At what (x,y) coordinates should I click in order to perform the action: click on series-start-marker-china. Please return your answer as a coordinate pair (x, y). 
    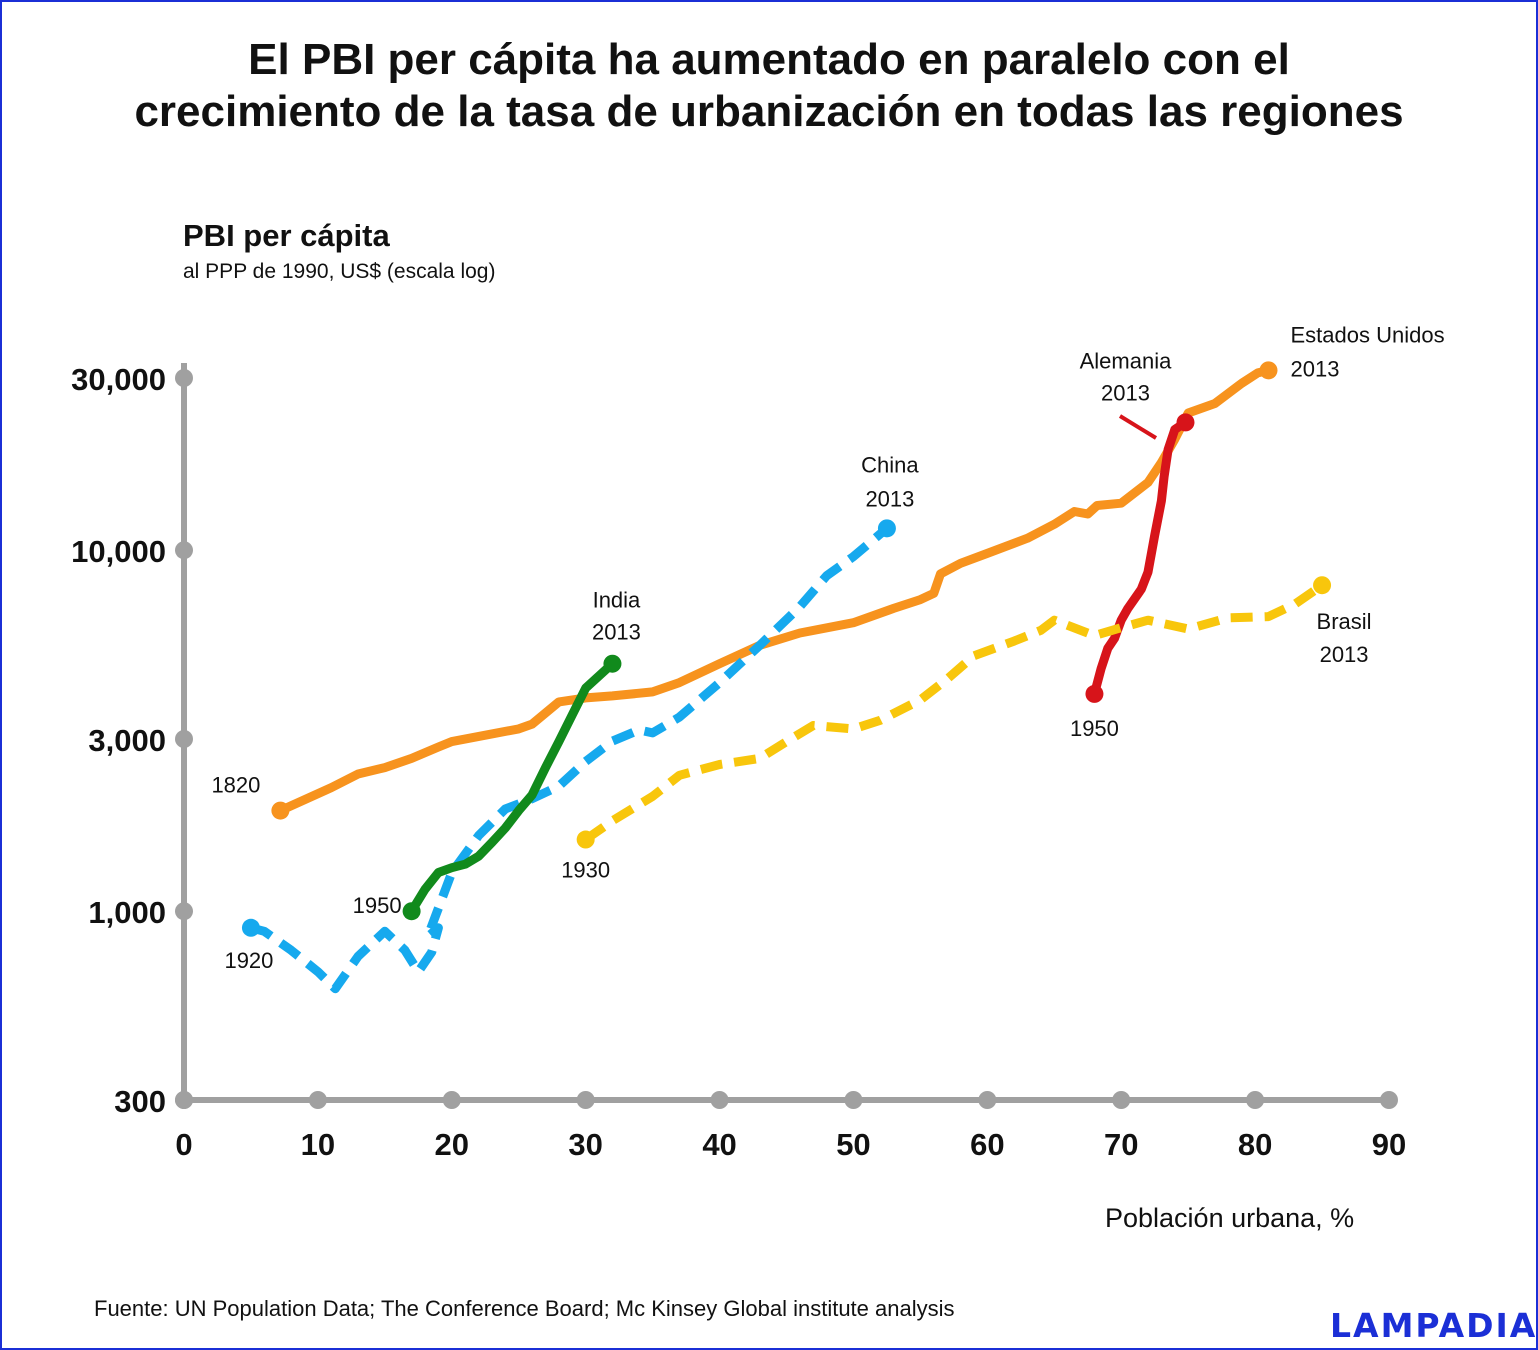
    Looking at the image, I should click on (250, 927).